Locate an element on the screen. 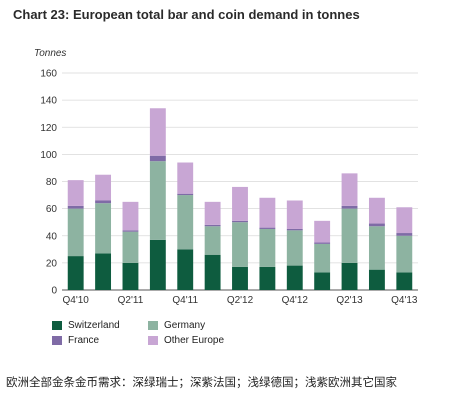 The image size is (457, 404). x-tick-label: Q4'12 is located at coordinates (295, 300).